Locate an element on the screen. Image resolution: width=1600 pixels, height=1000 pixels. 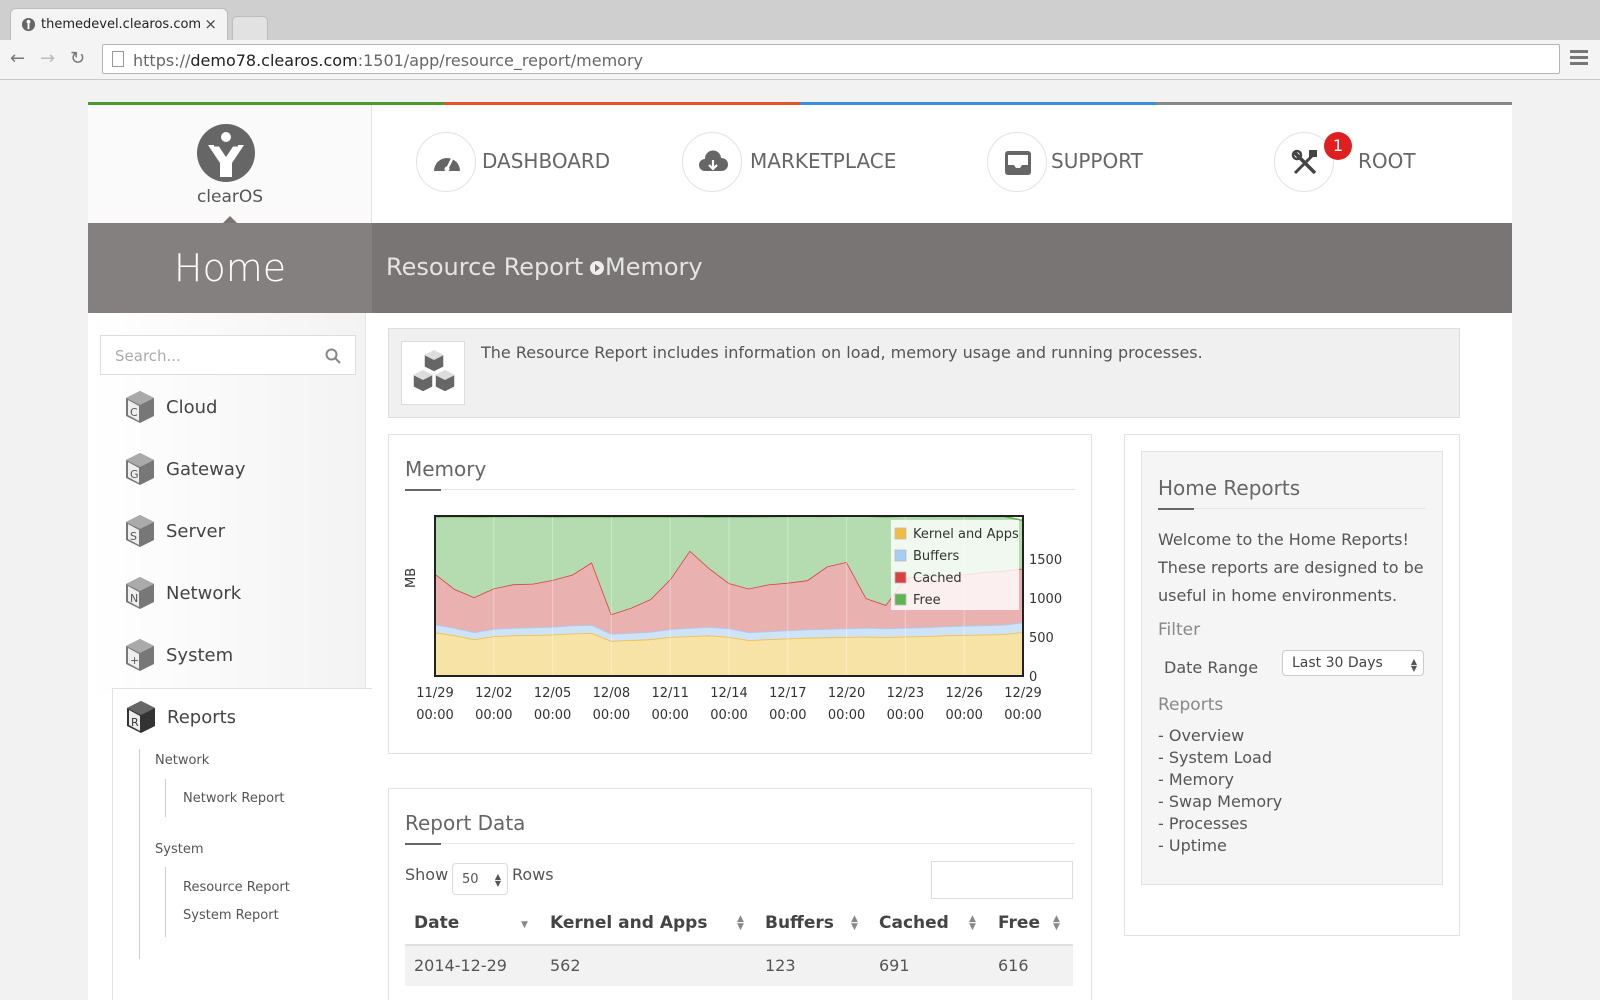
sidebar-item-label: Network is located at coordinates (204, 593).